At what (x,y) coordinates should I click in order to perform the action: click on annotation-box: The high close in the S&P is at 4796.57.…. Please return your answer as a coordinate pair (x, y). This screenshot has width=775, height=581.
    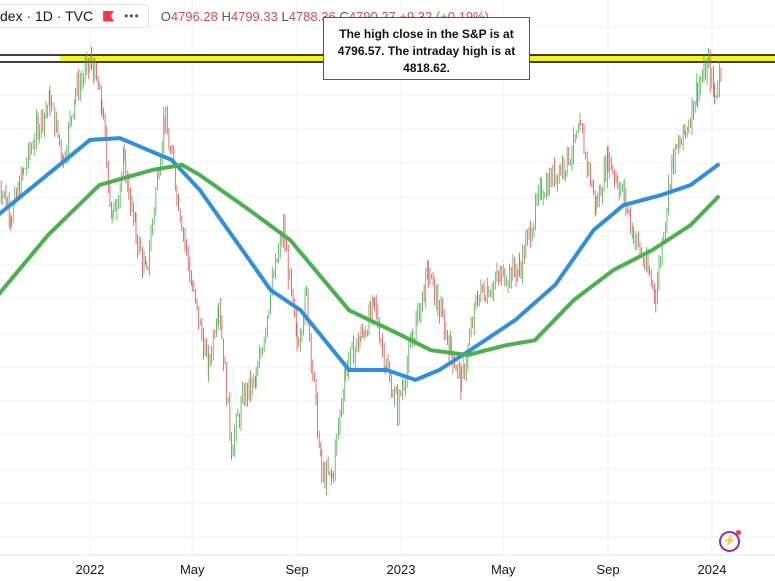
    Looking at the image, I should click on (426, 48).